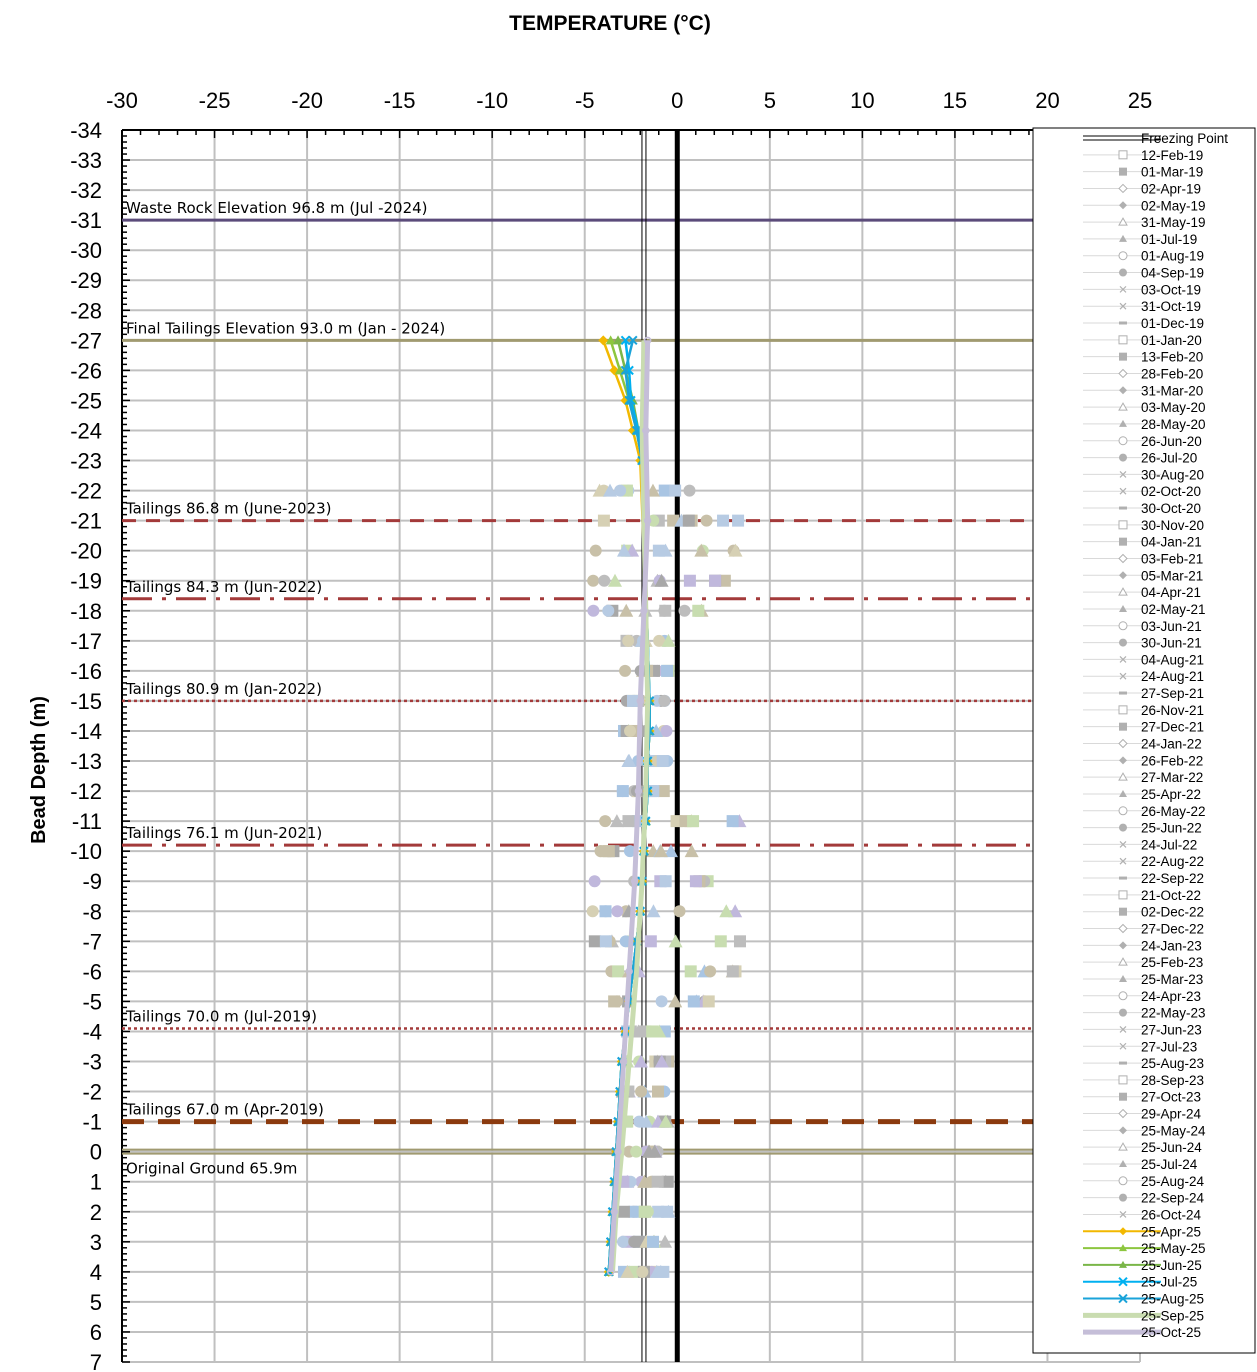  Describe the element at coordinates (1171, 542) in the screenshot. I see `legend-label: 04-Jan-21` at that location.